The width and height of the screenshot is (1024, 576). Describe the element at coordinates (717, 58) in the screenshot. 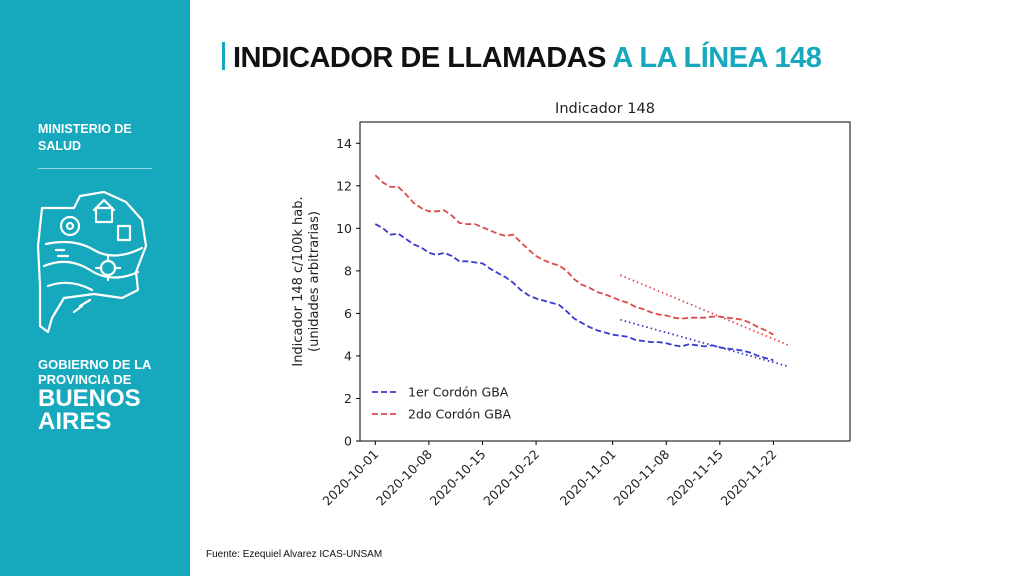

I see `title-part-2: A LA LÍNEA 148` at that location.